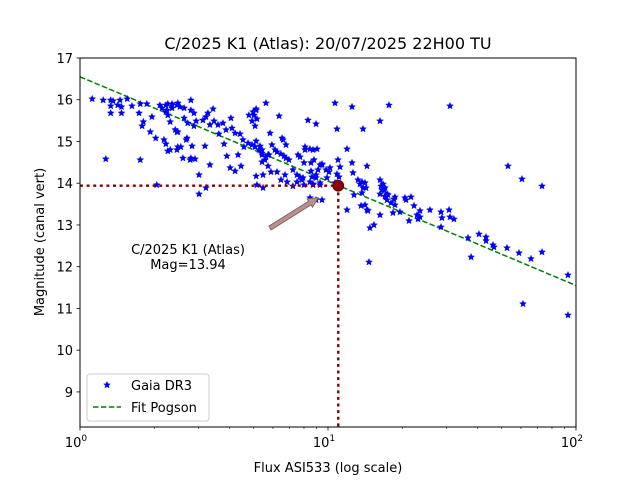 The width and height of the screenshot is (640, 480). I want to click on y-tick-label: 11, so click(64, 309).